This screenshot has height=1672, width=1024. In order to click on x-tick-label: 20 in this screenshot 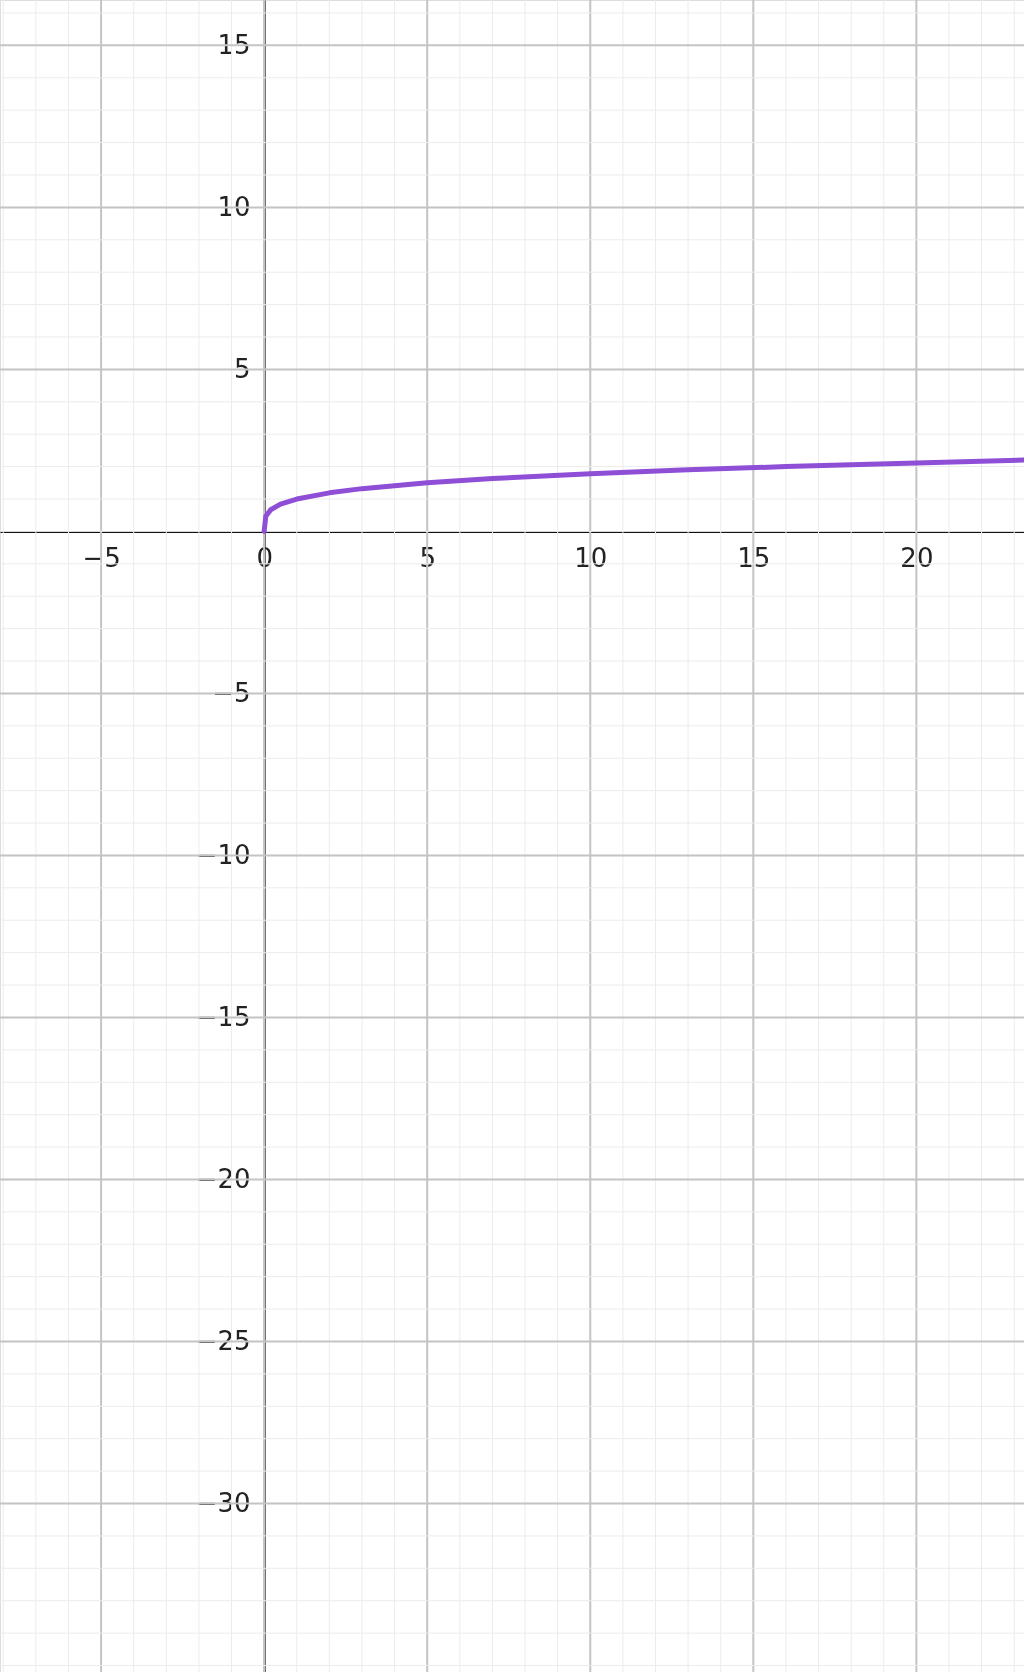, I will do `click(917, 557)`.